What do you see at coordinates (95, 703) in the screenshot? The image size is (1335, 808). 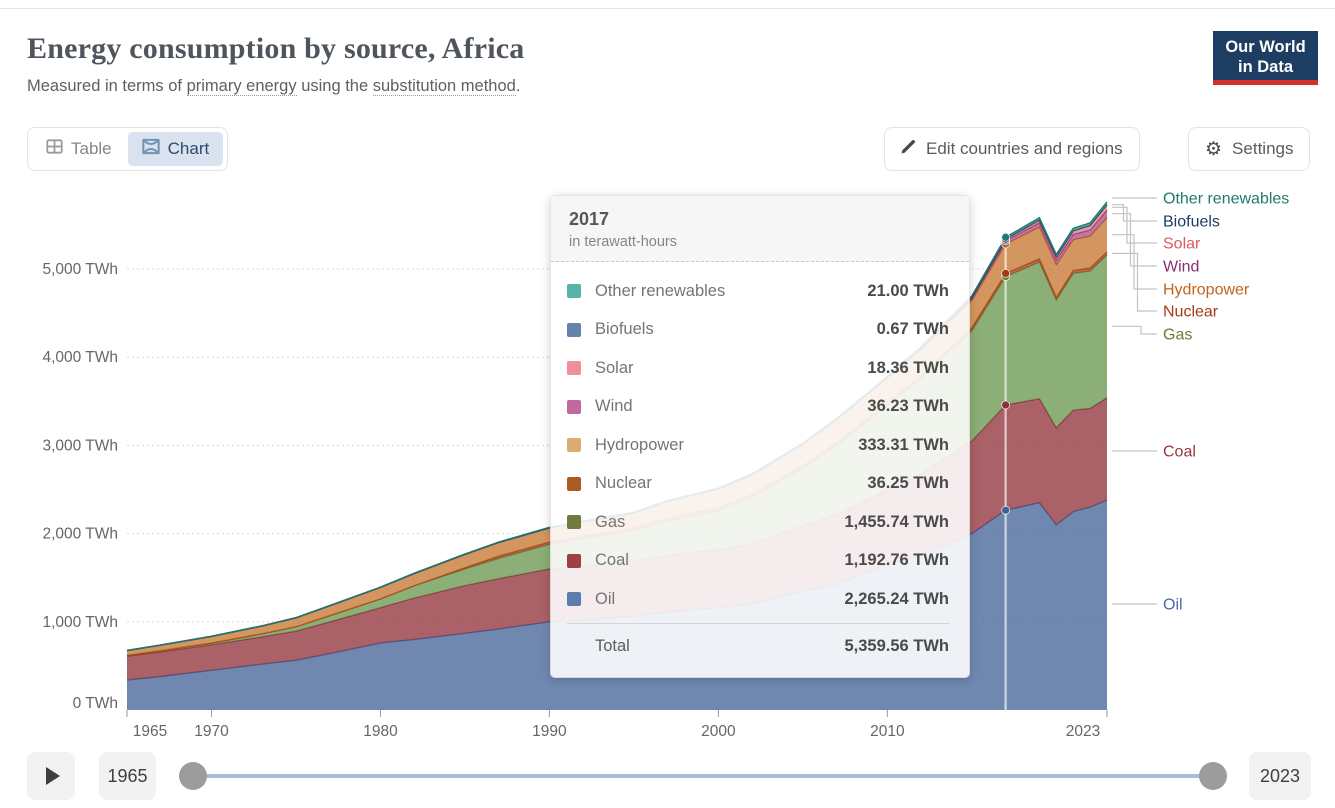 I see `y-axis-tick-label: 0 TWh` at bounding box center [95, 703].